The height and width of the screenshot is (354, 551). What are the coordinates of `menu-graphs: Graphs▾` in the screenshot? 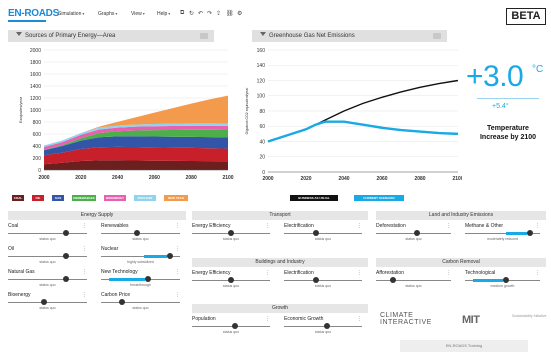 It's located at (107, 14).